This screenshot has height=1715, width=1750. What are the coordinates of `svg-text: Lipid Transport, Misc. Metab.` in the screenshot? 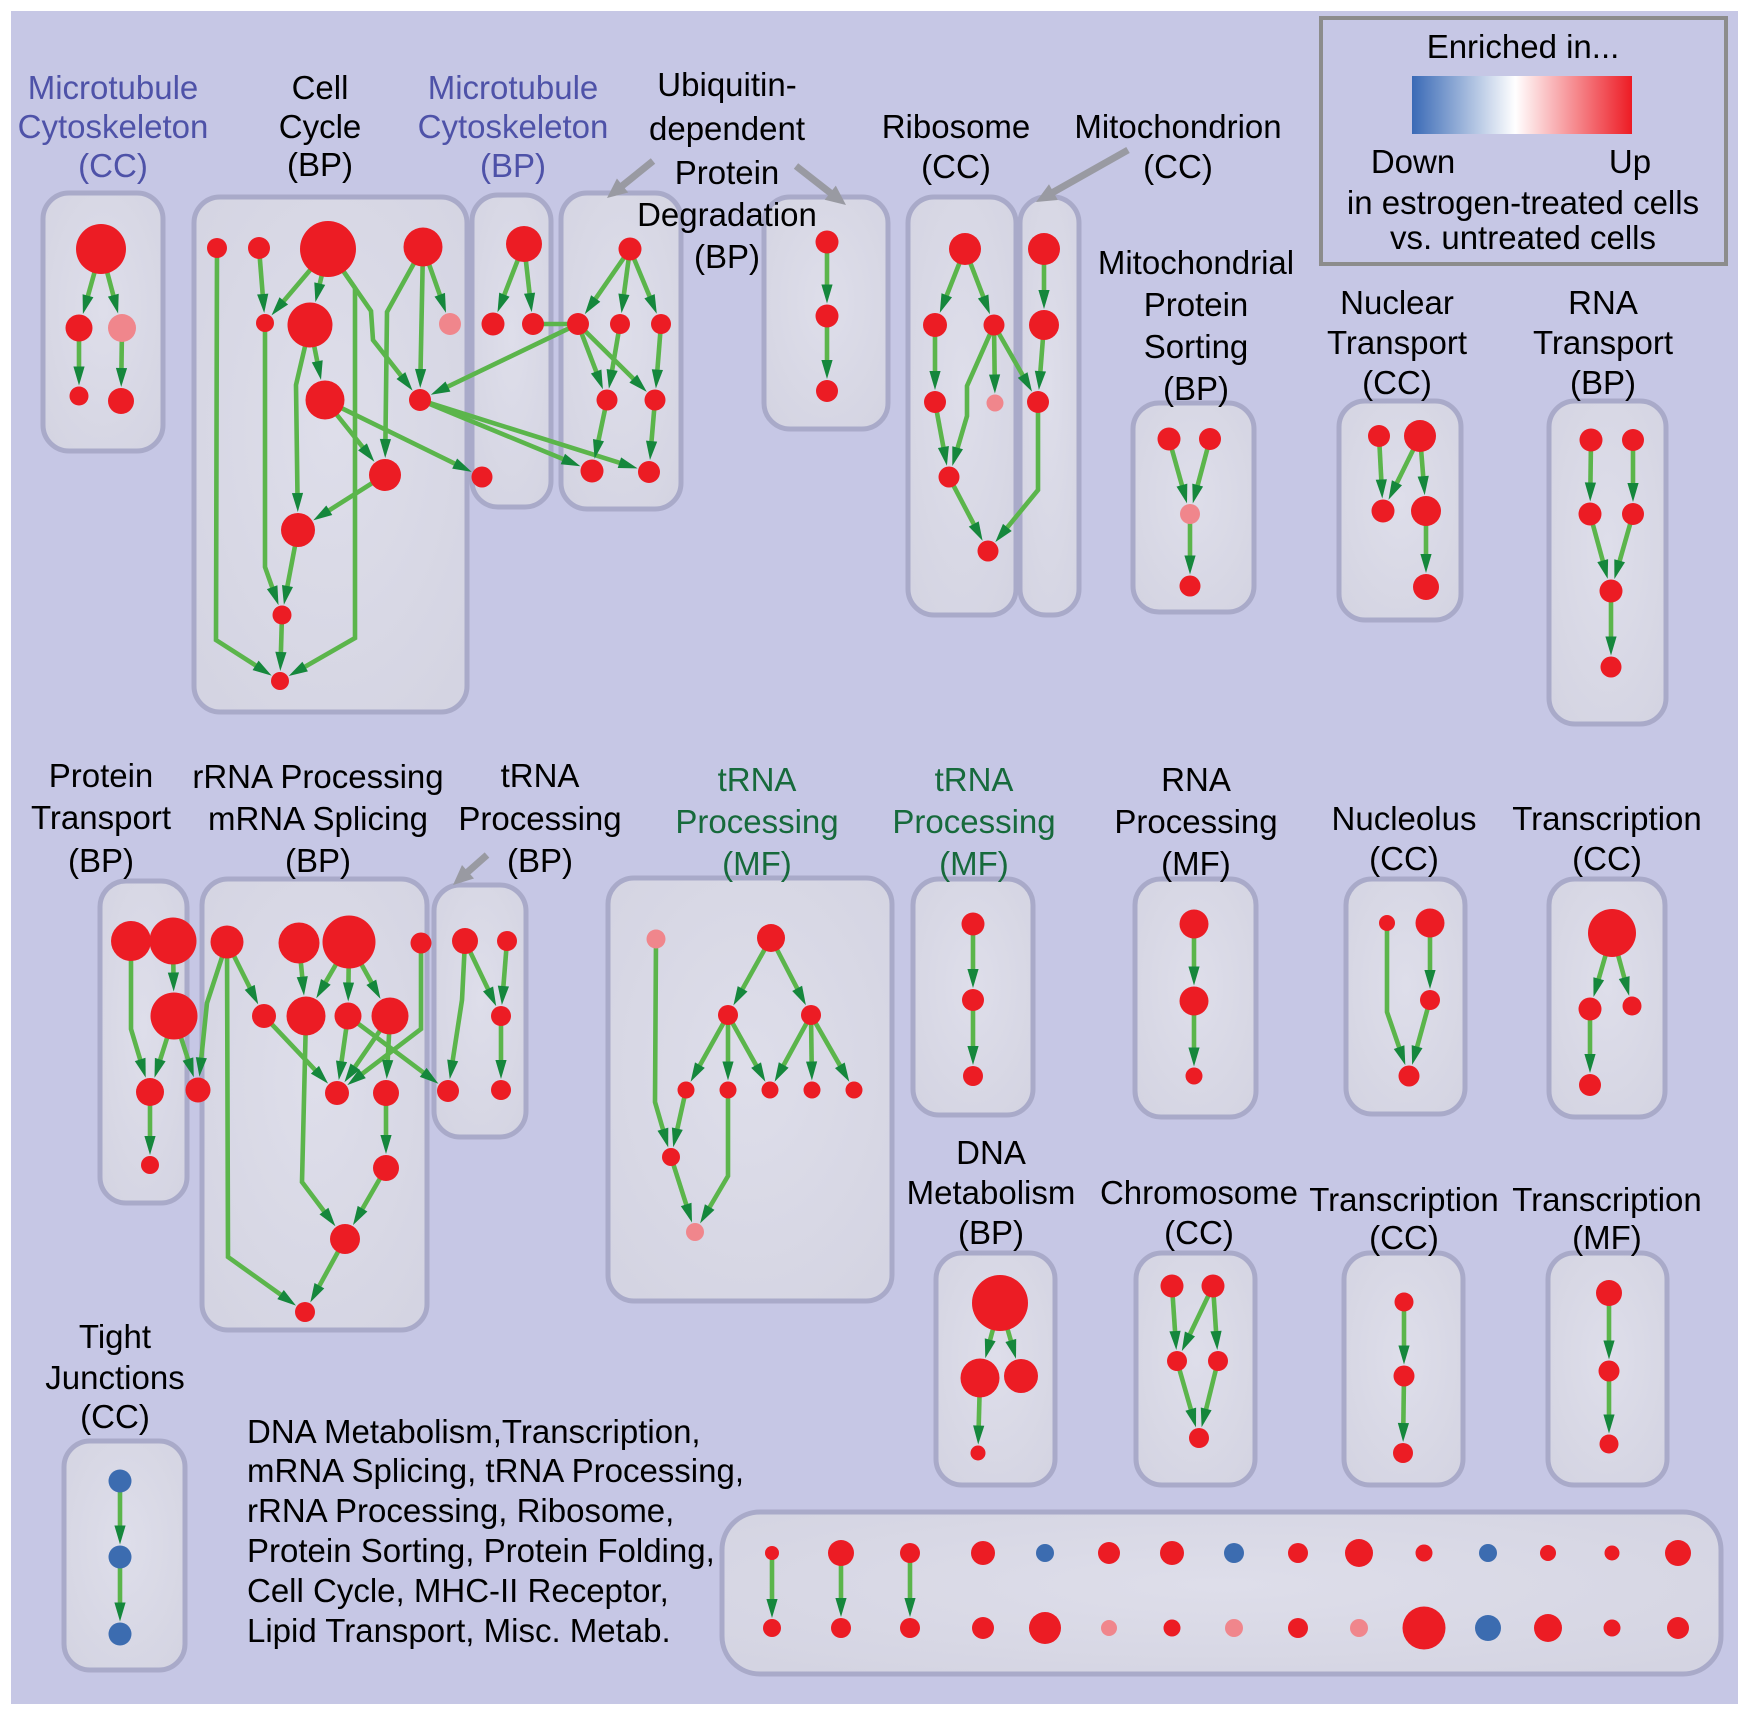 It's located at (459, 1630).